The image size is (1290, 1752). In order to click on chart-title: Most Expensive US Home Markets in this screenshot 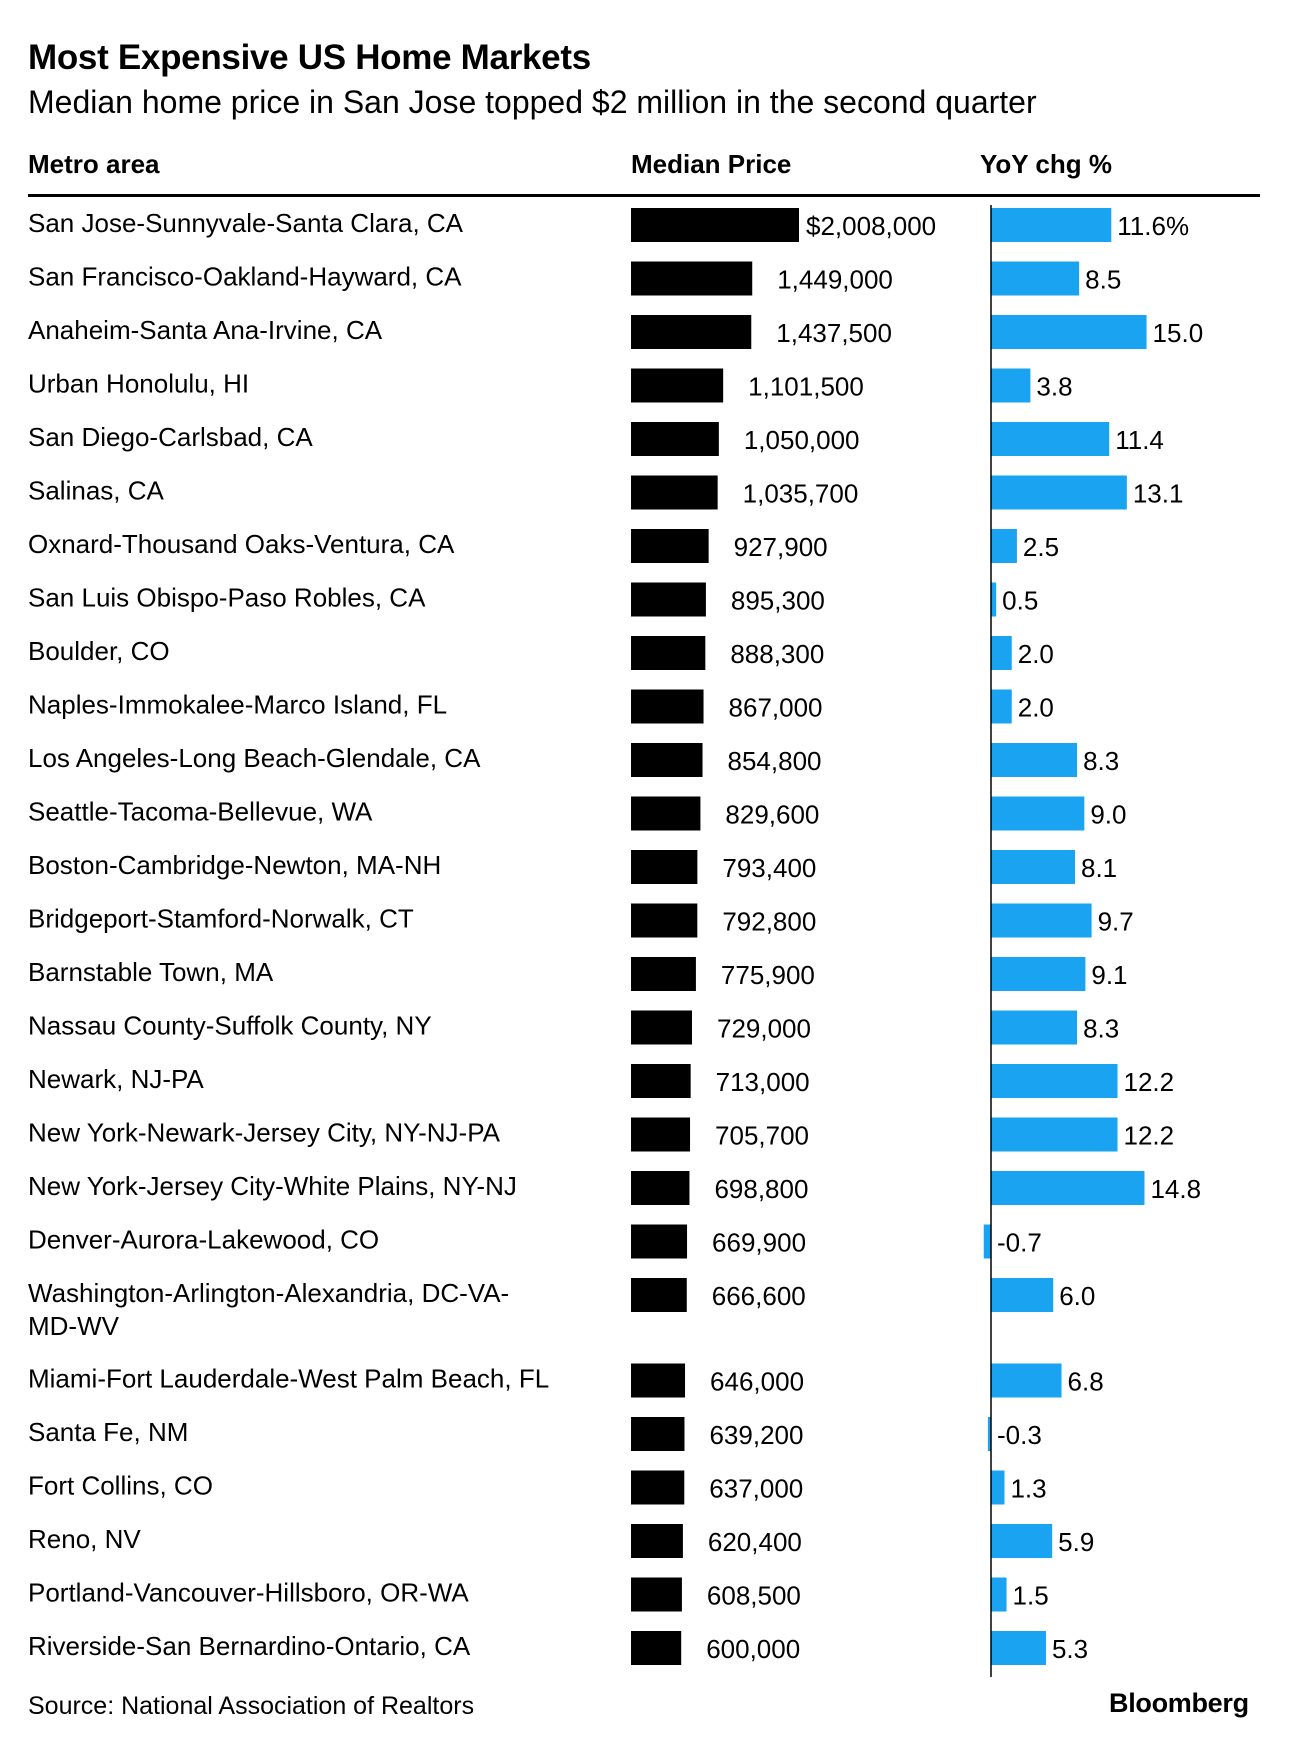, I will do `click(309, 57)`.